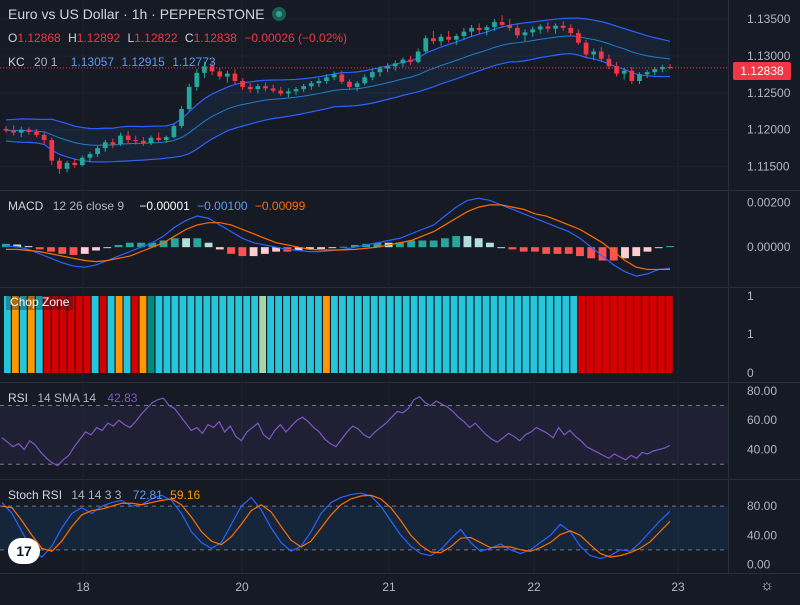  What do you see at coordinates (215, 38) in the screenshot?
I see `close-value: 1.12838` at bounding box center [215, 38].